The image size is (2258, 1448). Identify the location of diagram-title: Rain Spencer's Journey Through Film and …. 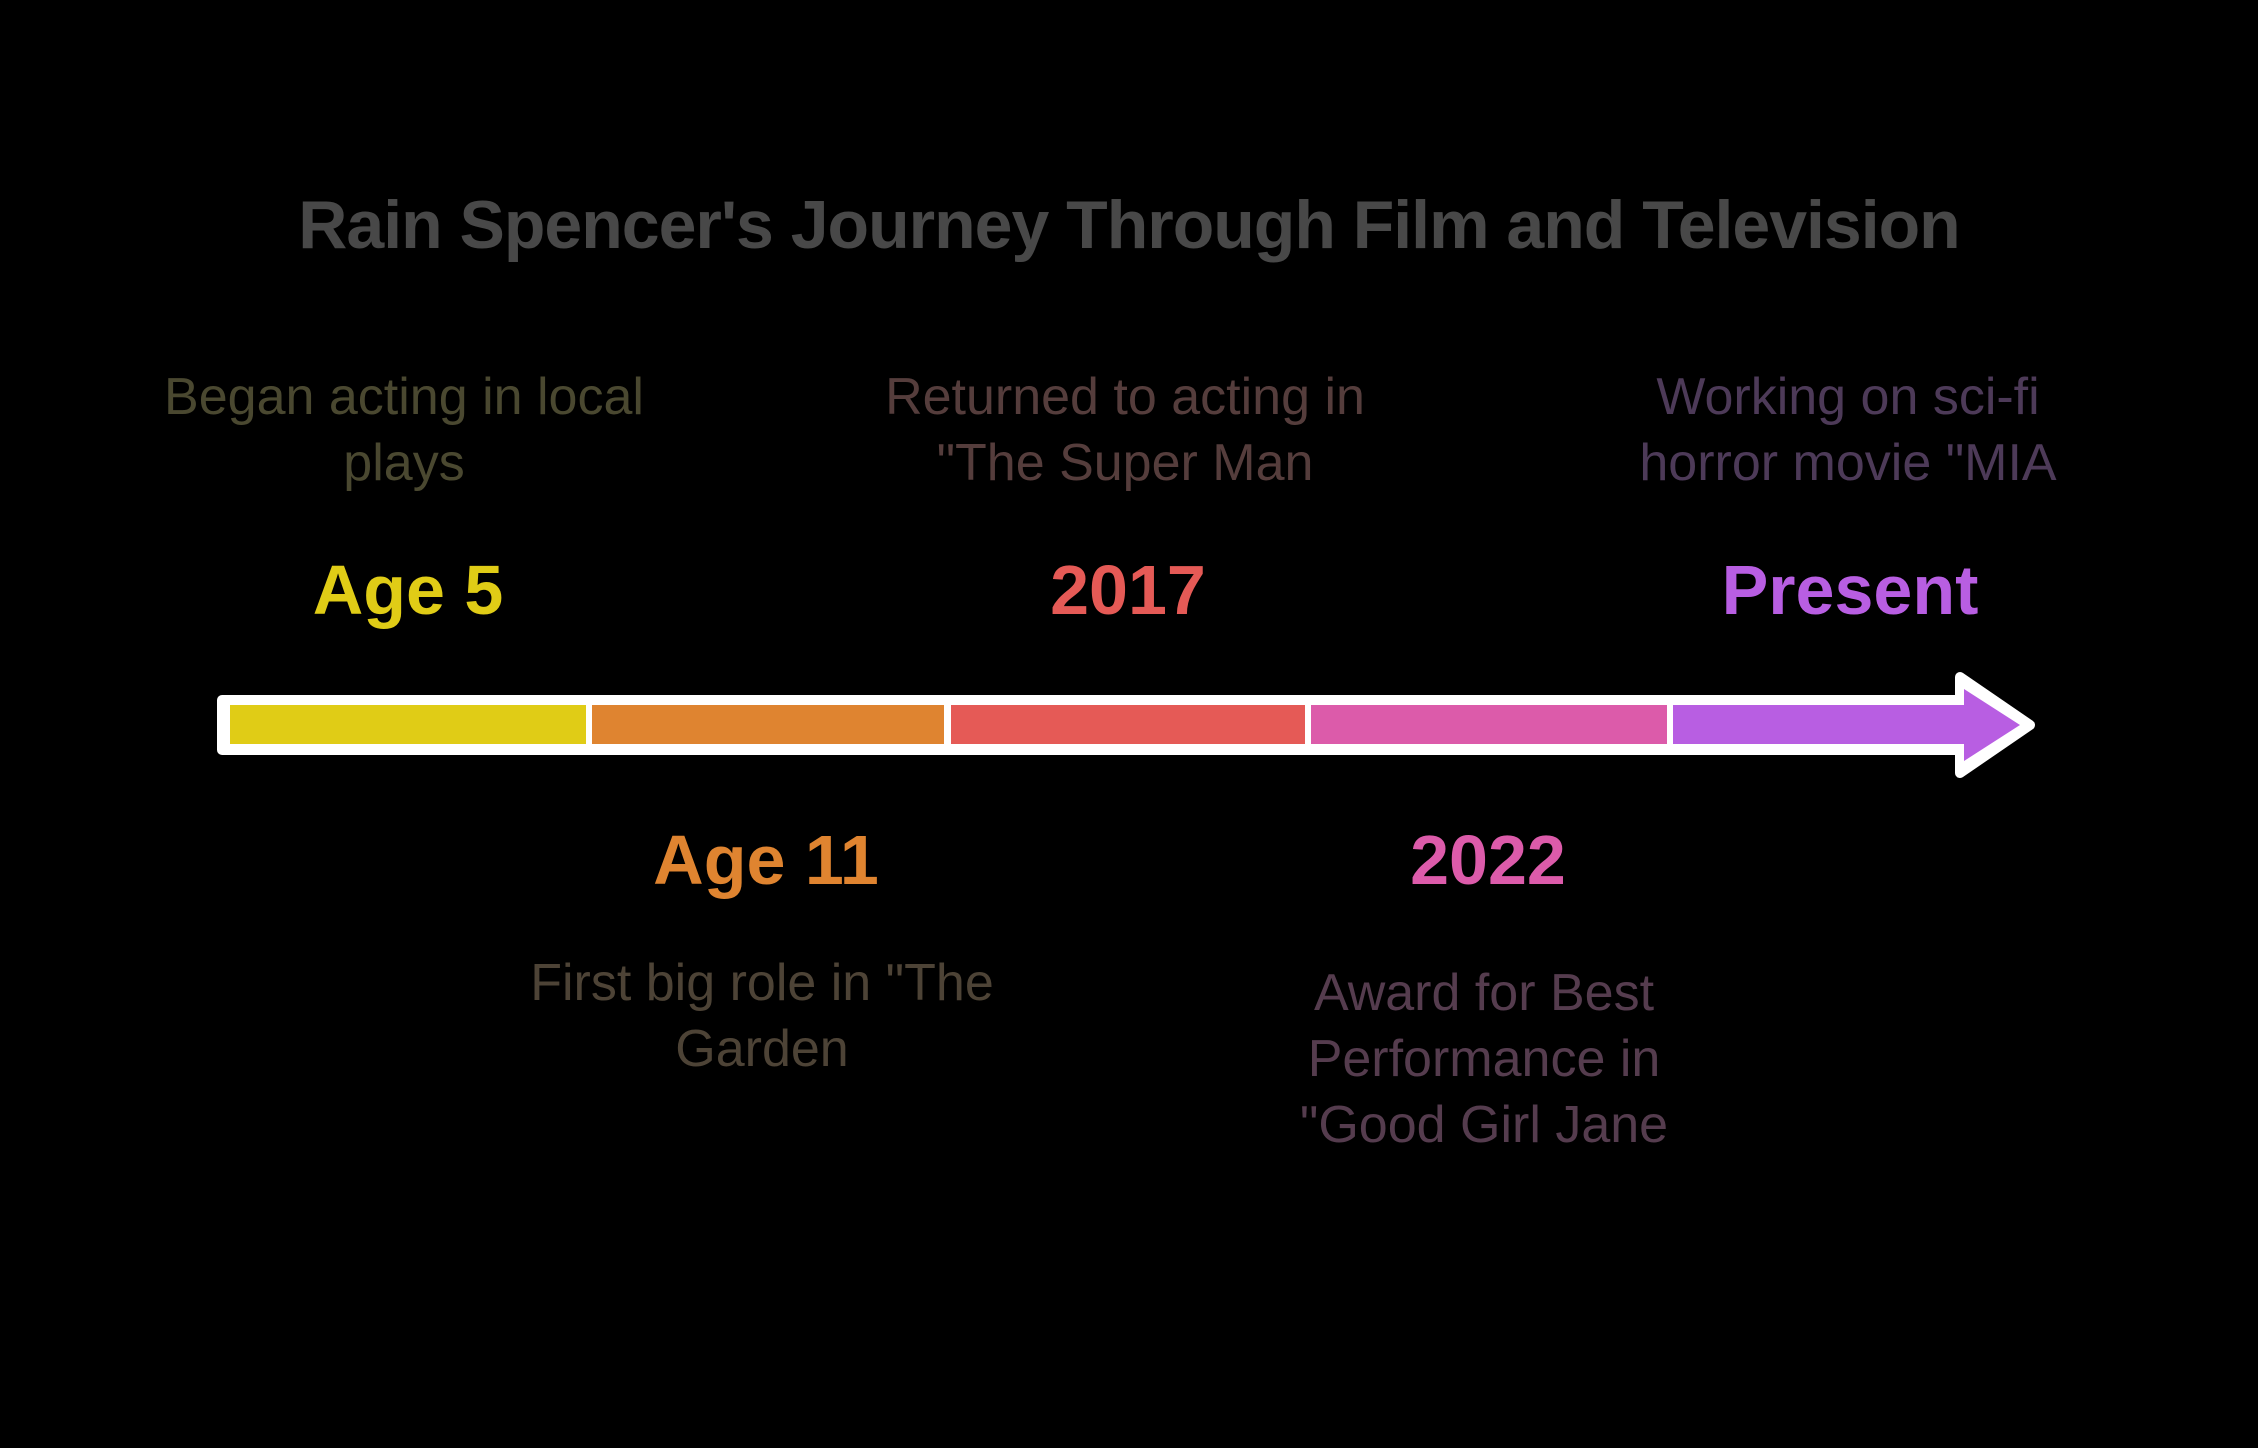
(1129, 225).